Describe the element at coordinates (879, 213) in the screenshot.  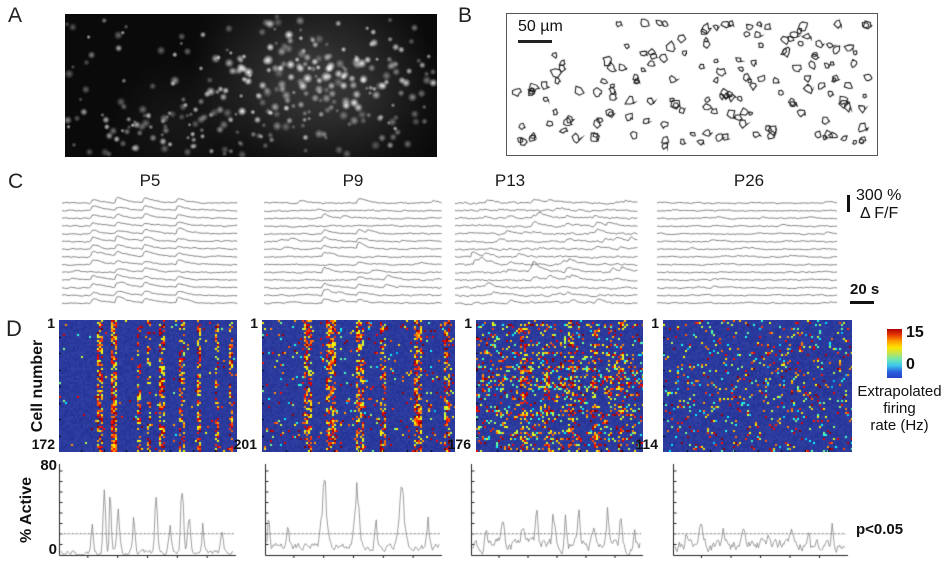
I see `df-f-scale-unit: Δ F/F` at that location.